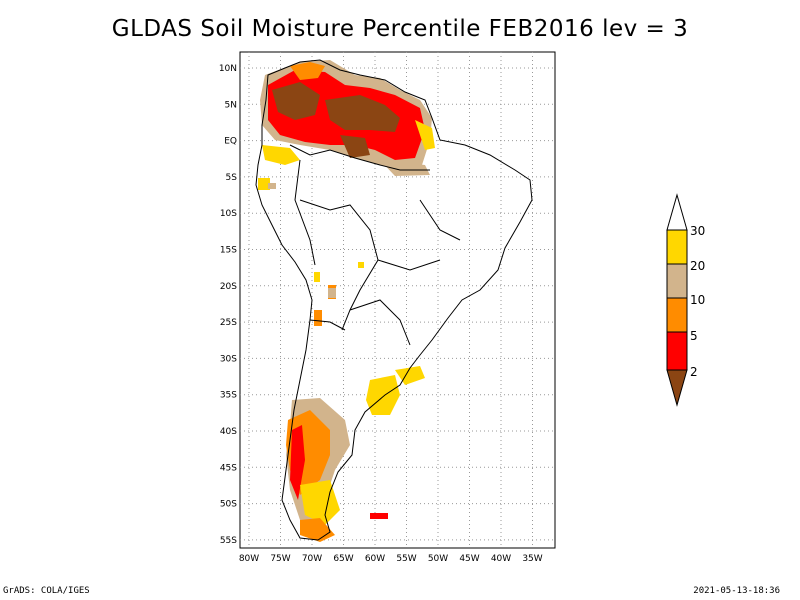 The width and height of the screenshot is (800, 600). What do you see at coordinates (379, 516) in the screenshot?
I see `shading-falklands` at bounding box center [379, 516].